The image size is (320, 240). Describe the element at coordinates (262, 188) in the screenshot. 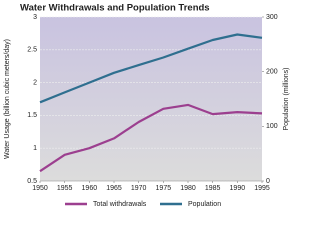

I see `x-tick-label: 1995` at that location.